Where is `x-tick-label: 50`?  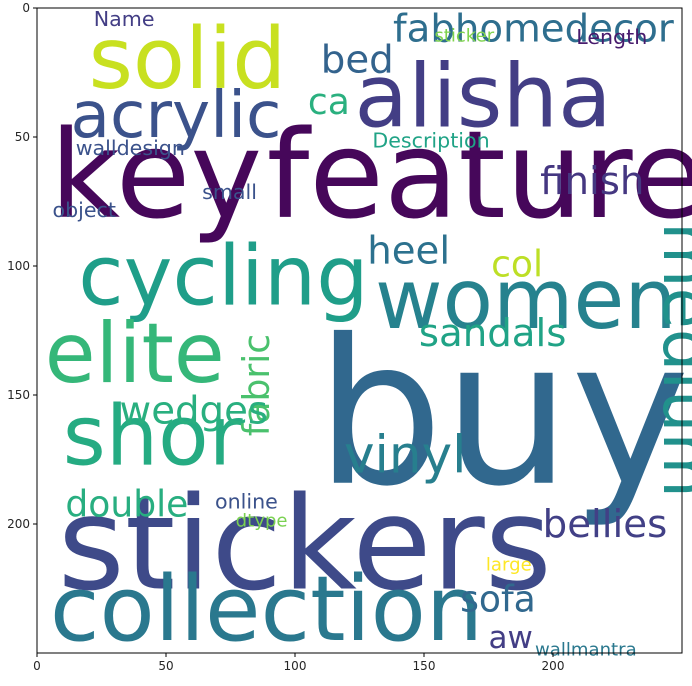
x-tick-label: 50 is located at coordinates (165, 666).